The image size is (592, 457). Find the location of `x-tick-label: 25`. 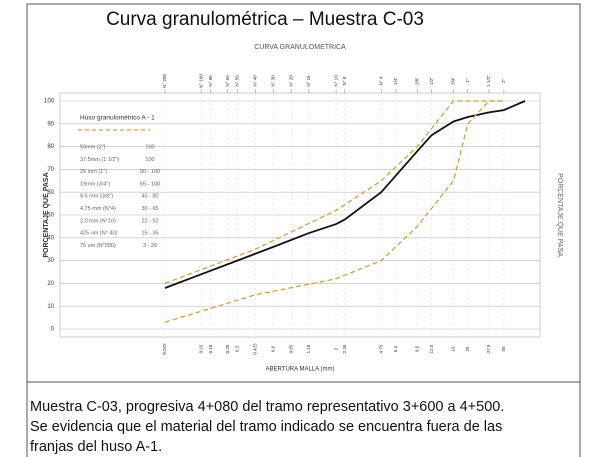

x-tick-label: 25 is located at coordinates (467, 349).